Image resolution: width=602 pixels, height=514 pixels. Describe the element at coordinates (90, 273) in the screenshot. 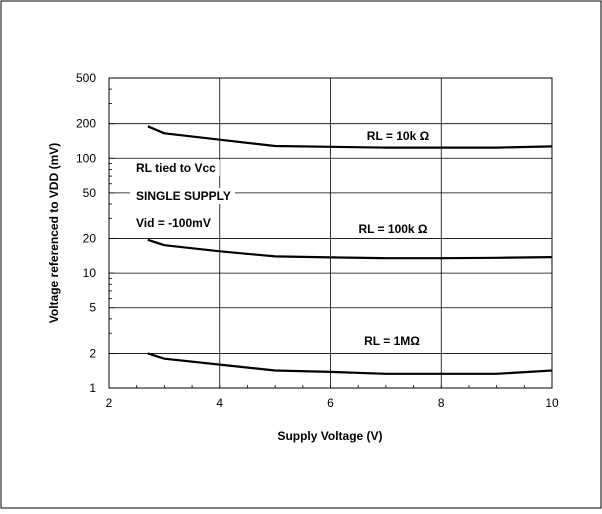

I see `y-tick-label: 10` at that location.